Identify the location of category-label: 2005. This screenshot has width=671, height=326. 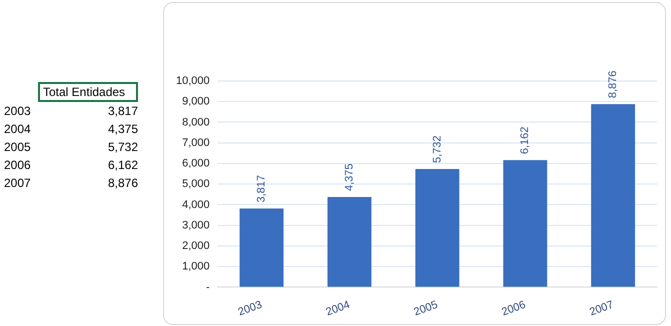
(17, 147).